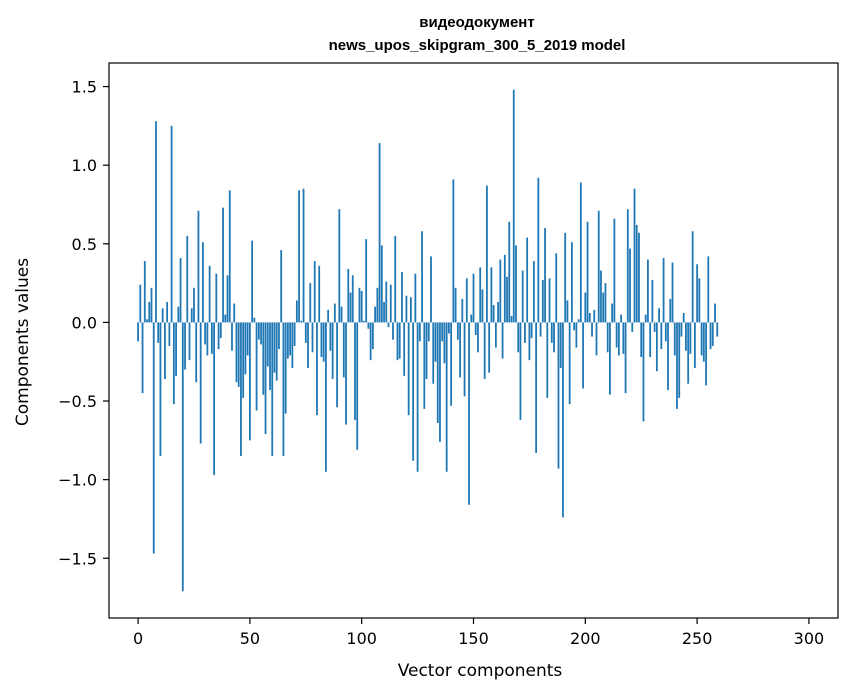 This screenshot has height=696, width=867. I want to click on y-tick-label: −1.5, so click(77, 558).